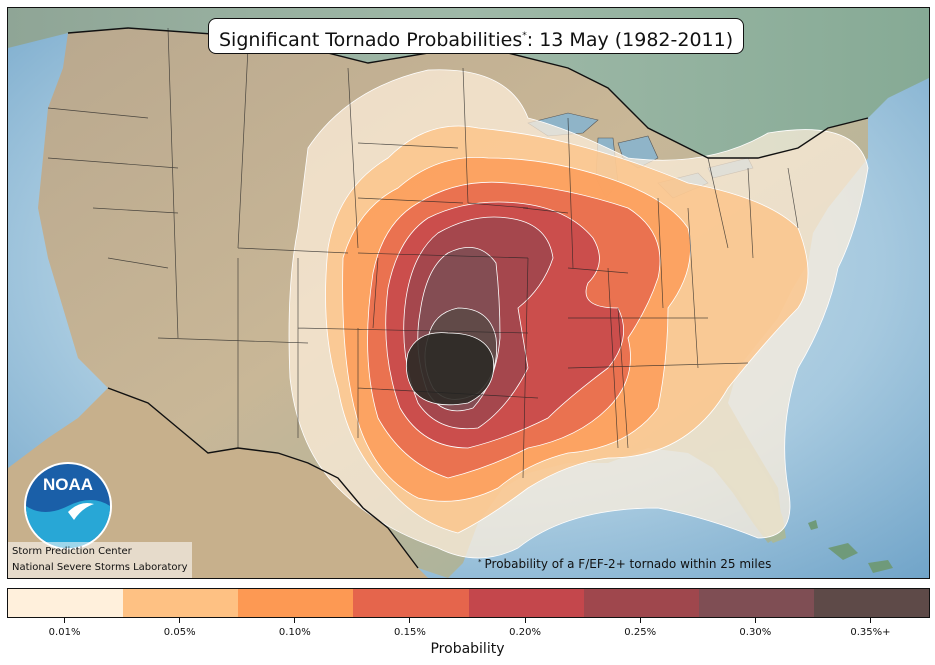  I want to click on title-main: Significant Tornado Probabilities, so click(371, 40).